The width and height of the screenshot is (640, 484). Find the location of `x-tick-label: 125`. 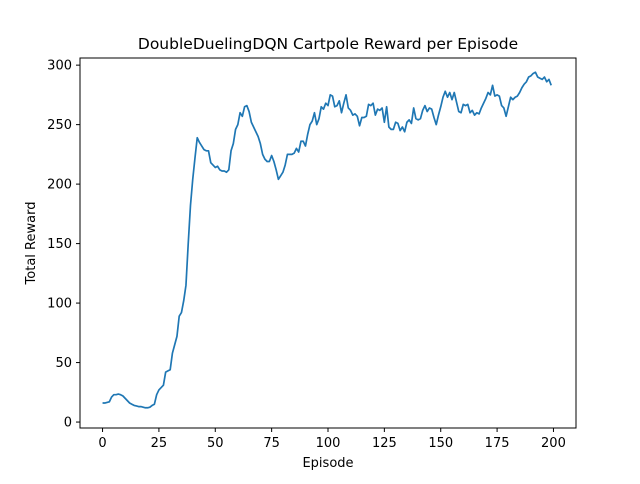

x-tick-label: 125 is located at coordinates (384, 443).